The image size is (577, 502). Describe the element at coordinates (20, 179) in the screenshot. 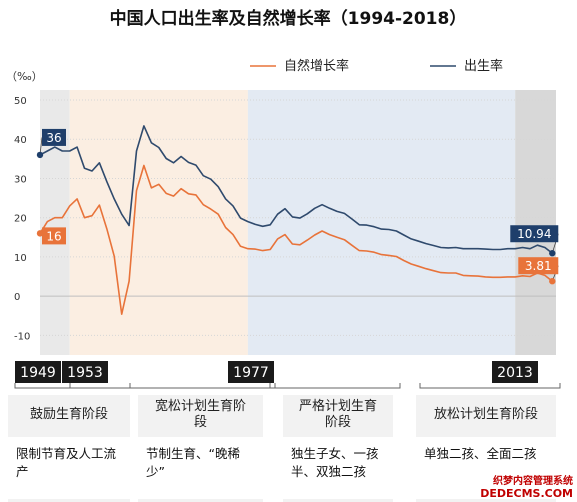

I see `y-tick-label: 30` at that location.